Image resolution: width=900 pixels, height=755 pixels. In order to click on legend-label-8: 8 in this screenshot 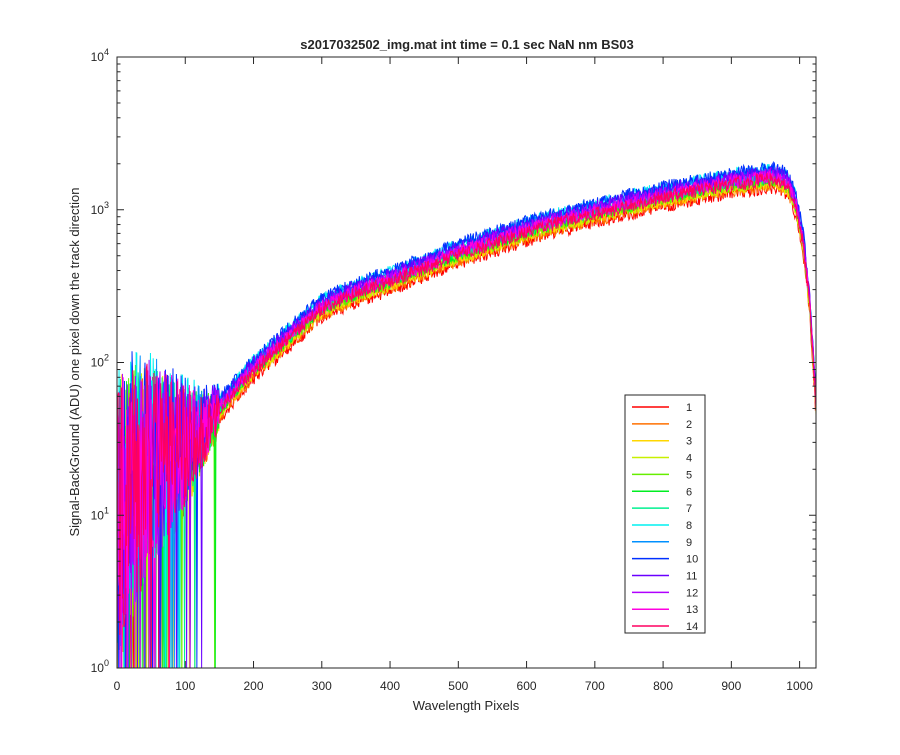, I will do `click(689, 526)`.